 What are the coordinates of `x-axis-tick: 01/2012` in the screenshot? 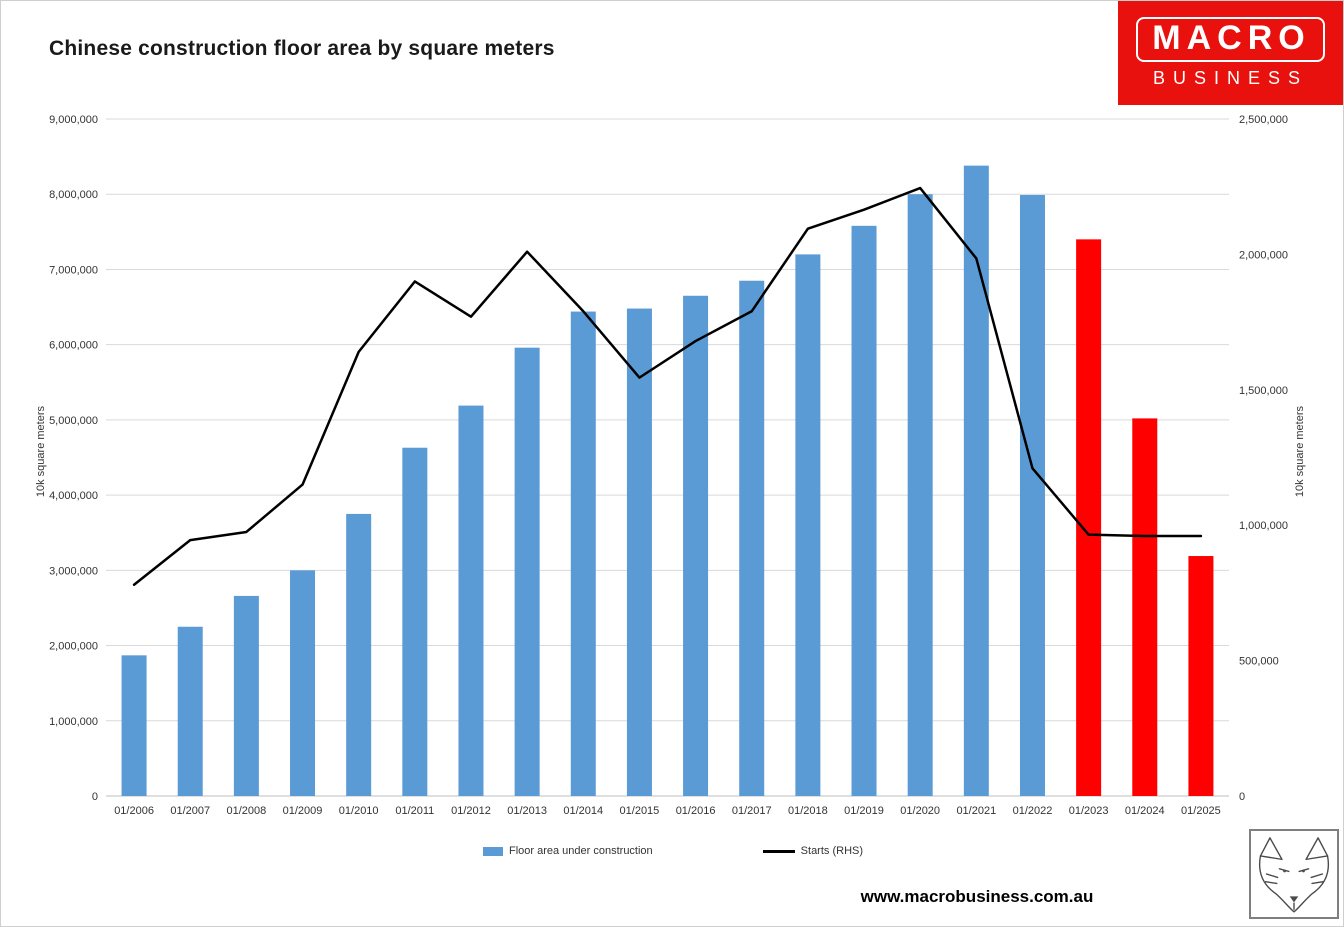 It's located at (471, 811).